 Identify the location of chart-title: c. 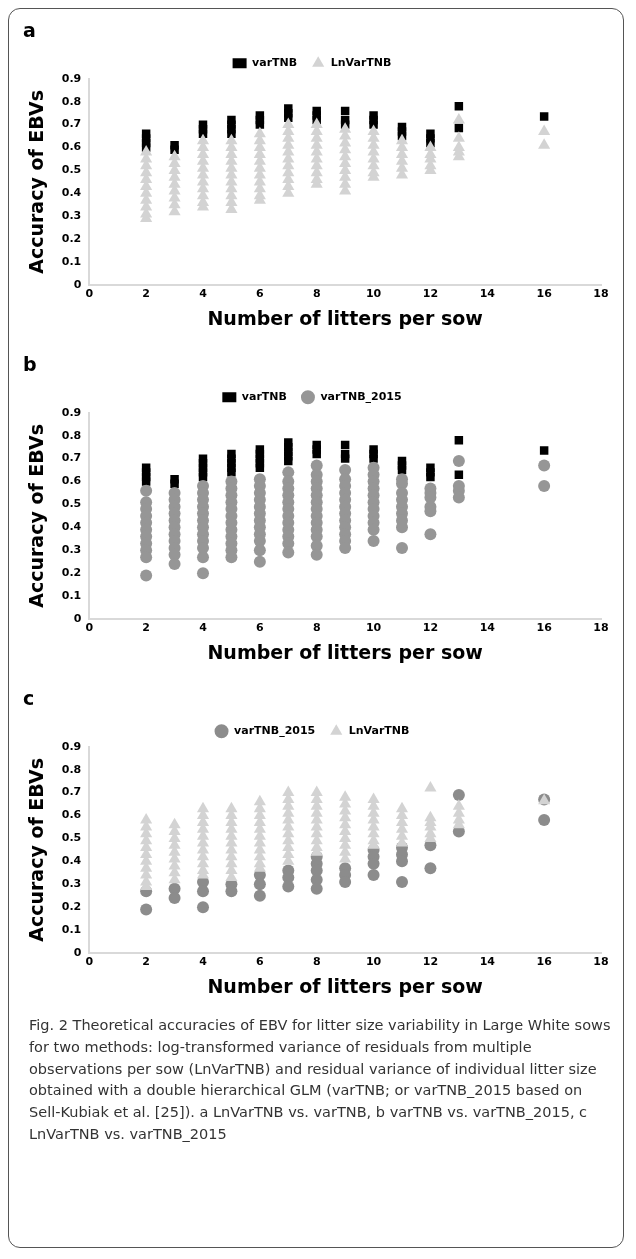
(29, 698).